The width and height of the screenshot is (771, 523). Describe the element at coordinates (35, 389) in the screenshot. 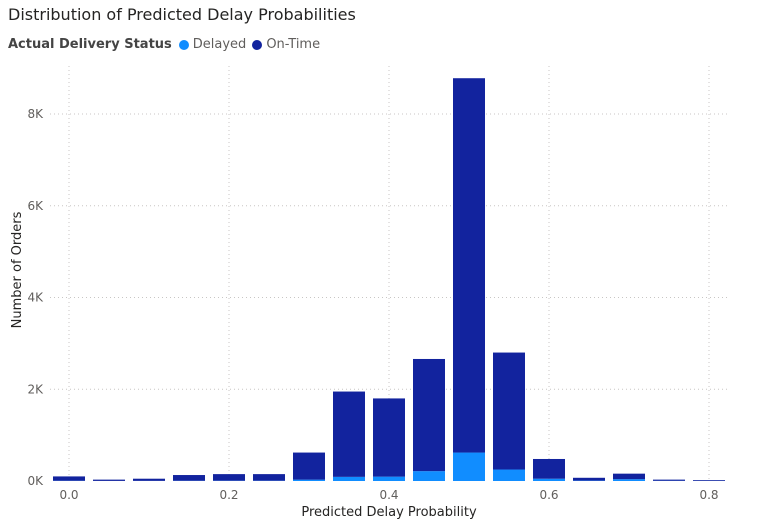

I see `y-tick-label: 2K` at that location.